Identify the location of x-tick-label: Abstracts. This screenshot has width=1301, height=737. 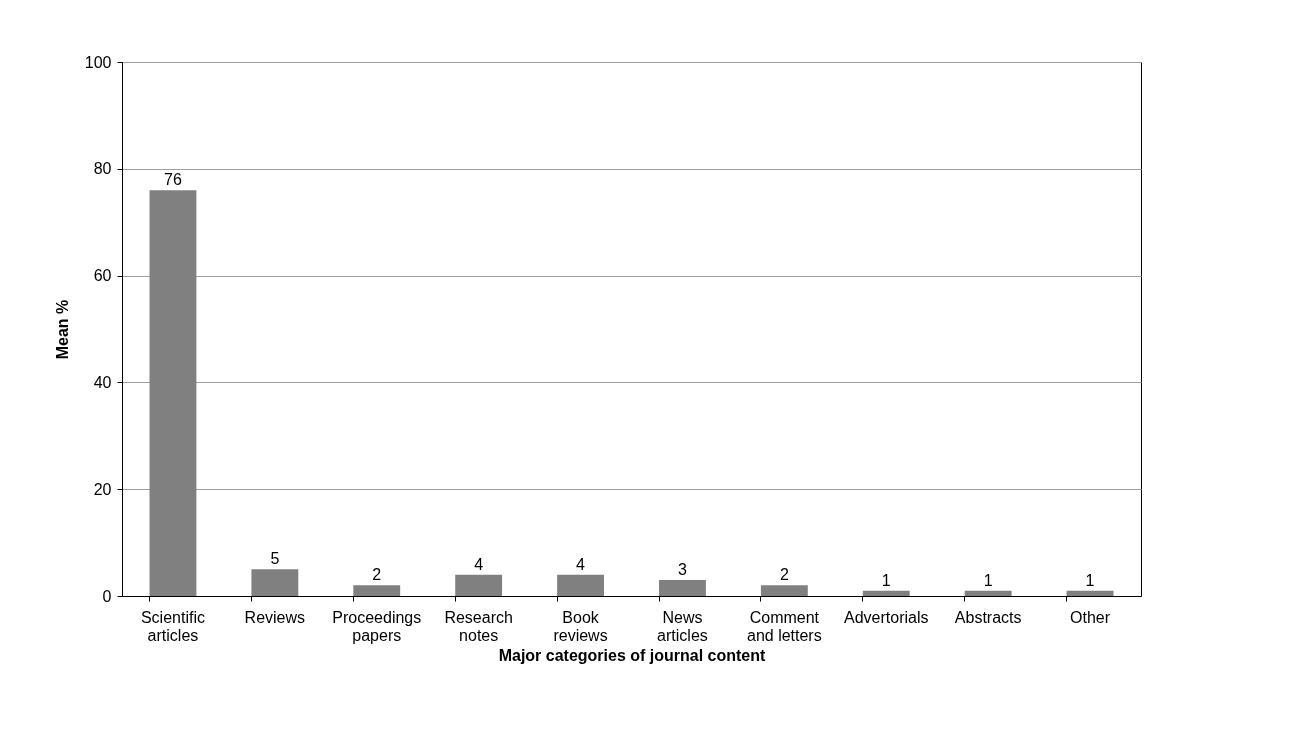
(988, 617).